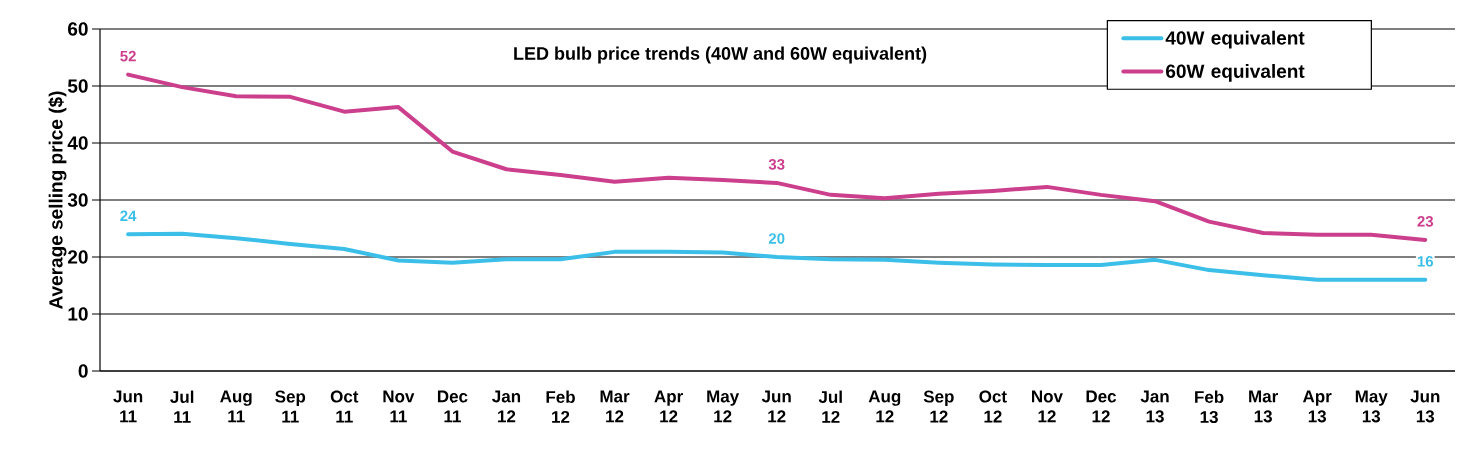 This screenshot has height=475, width=1468. What do you see at coordinates (290, 406) in the screenshot?
I see `x-tick-label: Sep 11` at bounding box center [290, 406].